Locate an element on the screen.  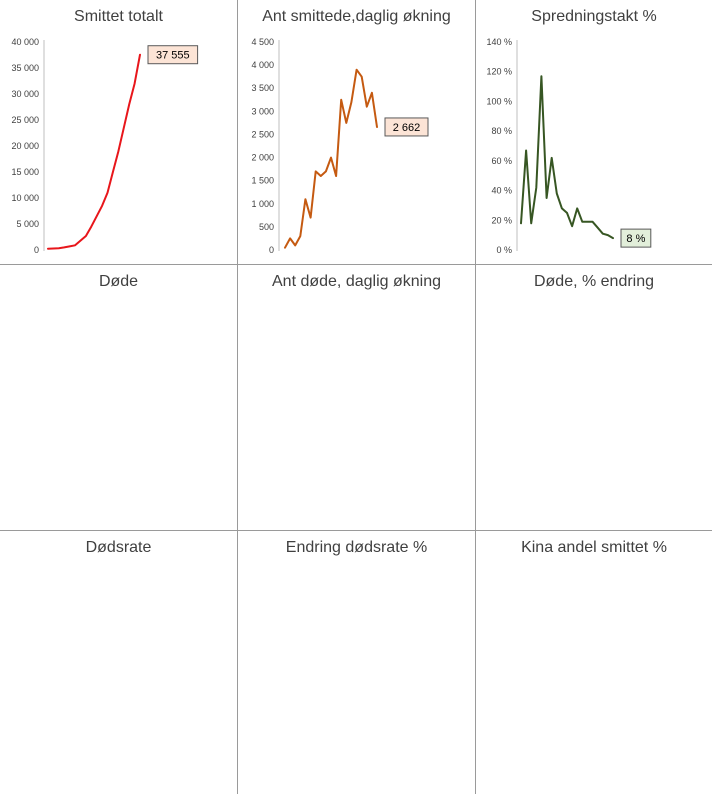
y-tick-label: 0 % is located at coordinates (504, 250).